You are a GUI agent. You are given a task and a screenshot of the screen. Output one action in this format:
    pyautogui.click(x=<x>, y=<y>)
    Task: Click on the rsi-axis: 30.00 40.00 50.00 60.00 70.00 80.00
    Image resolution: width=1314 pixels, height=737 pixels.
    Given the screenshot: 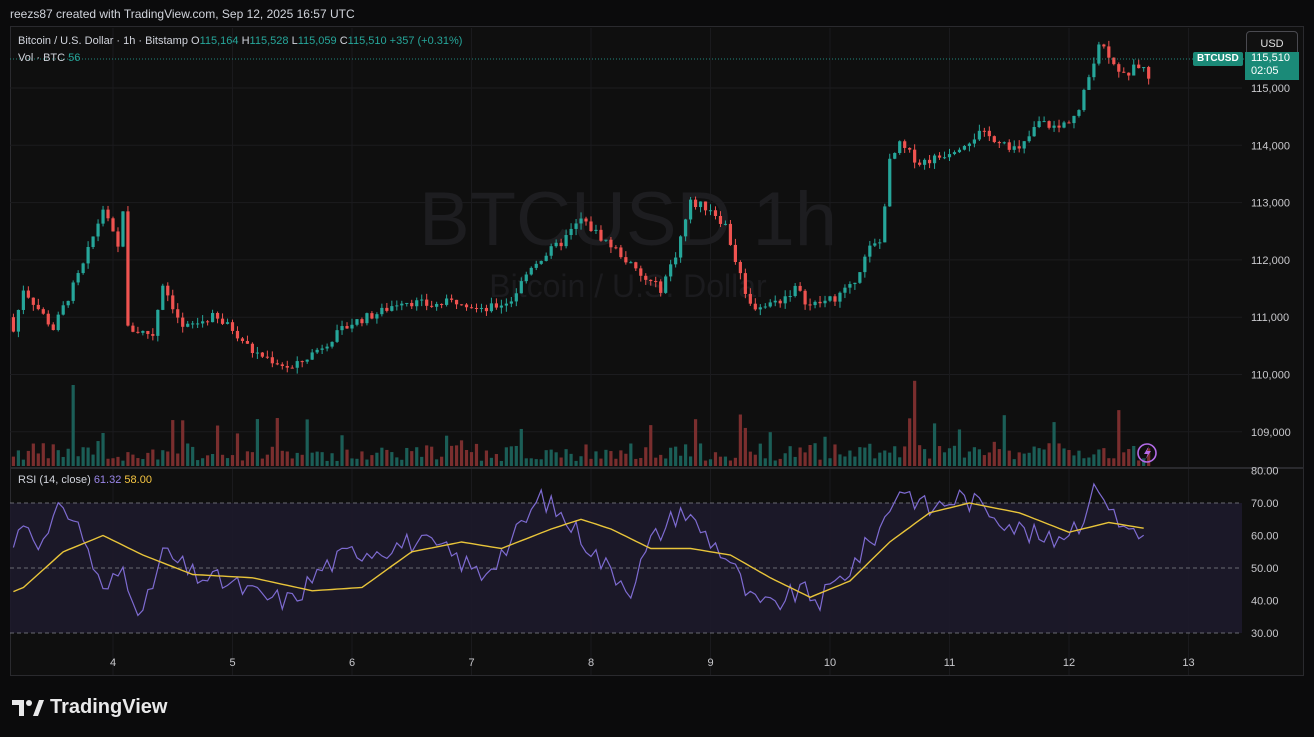 What is the action you would take?
    pyautogui.click(x=1265, y=553)
    